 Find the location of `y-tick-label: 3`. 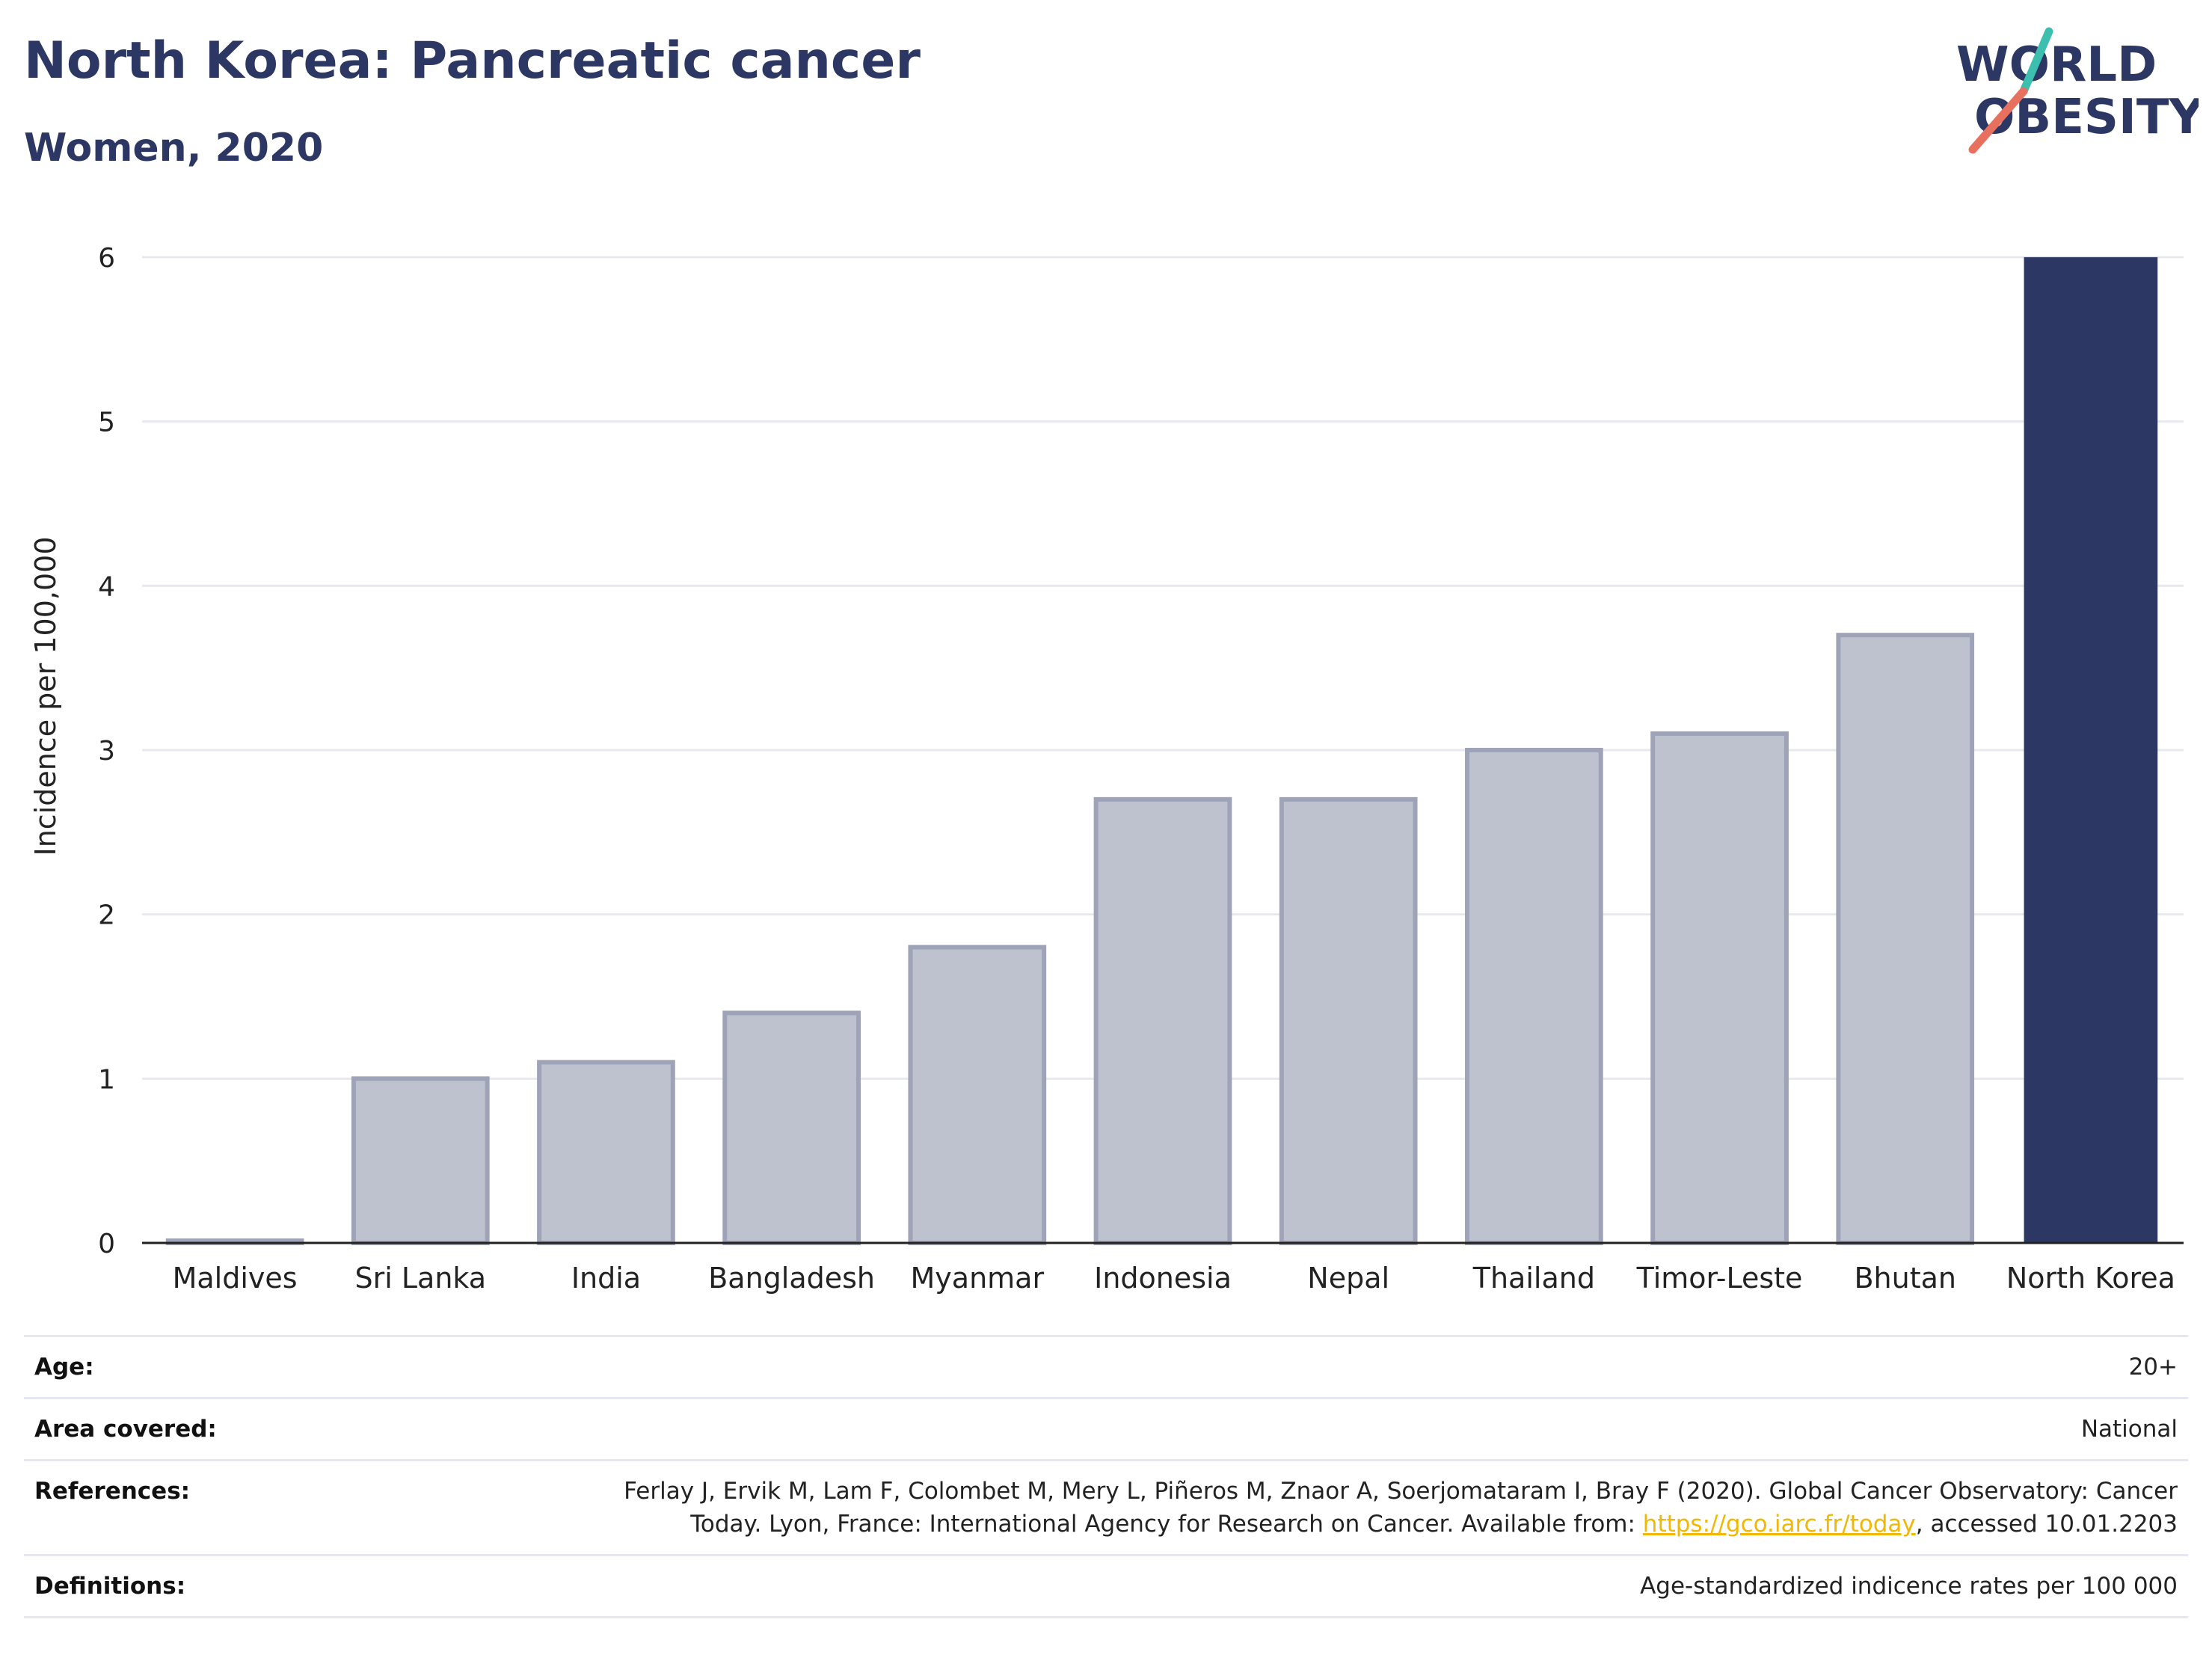

y-tick-label: 3 is located at coordinates (106, 751).